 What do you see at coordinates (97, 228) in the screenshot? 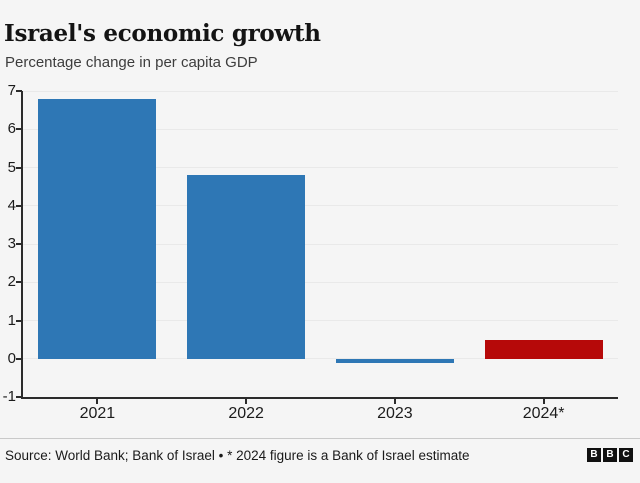
I see `bar-2021` at bounding box center [97, 228].